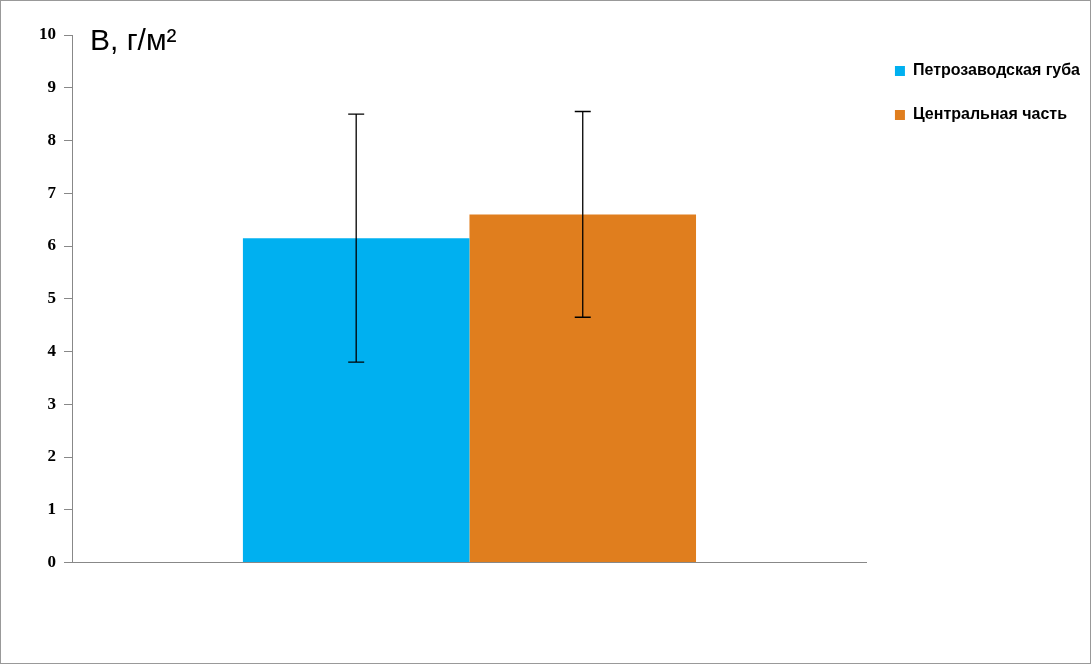 Image resolution: width=1091 pixels, height=664 pixels. I want to click on y-tick-label: 7, so click(52, 192).